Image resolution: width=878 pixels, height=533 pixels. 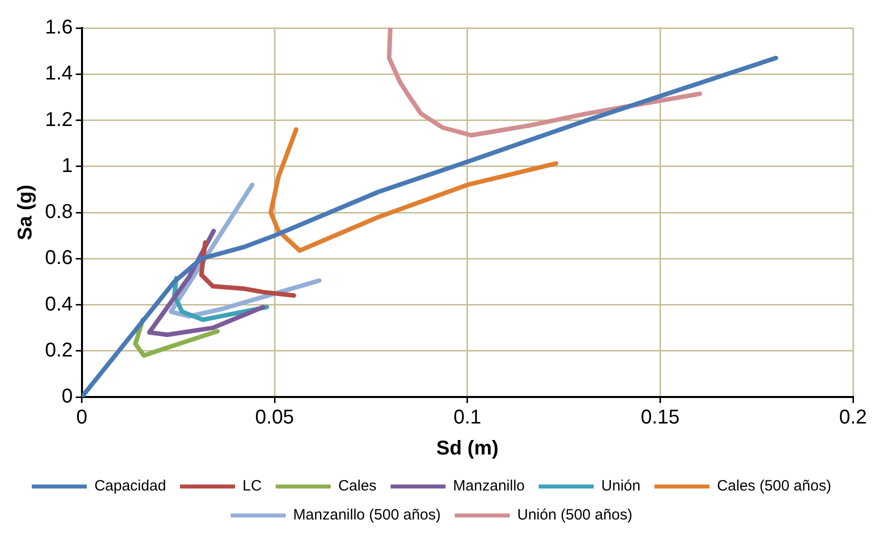 I want to click on y-tick-label: 1.2, so click(x=58, y=119).